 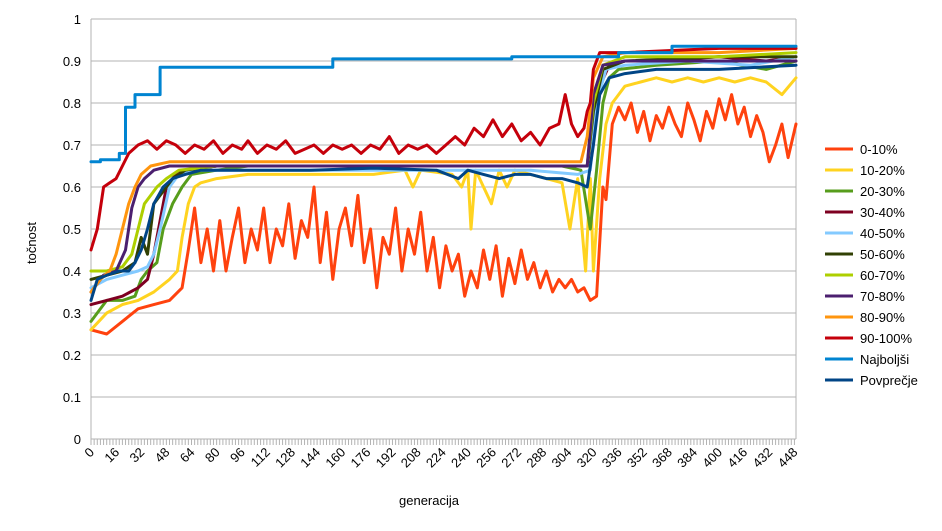 What do you see at coordinates (162, 455) in the screenshot?
I see `x-tick-label: 48` at bounding box center [162, 455].